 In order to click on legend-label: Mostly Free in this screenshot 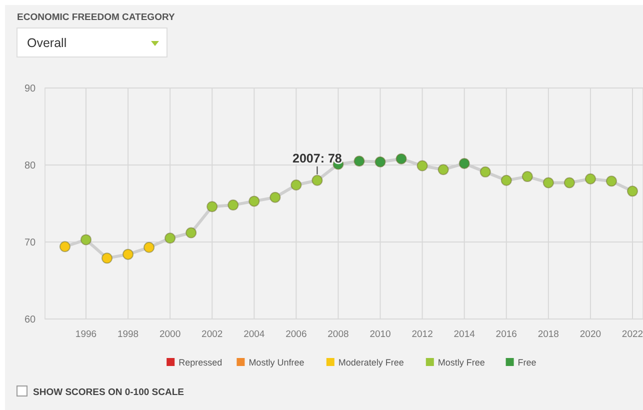, I will do `click(461, 363)`.